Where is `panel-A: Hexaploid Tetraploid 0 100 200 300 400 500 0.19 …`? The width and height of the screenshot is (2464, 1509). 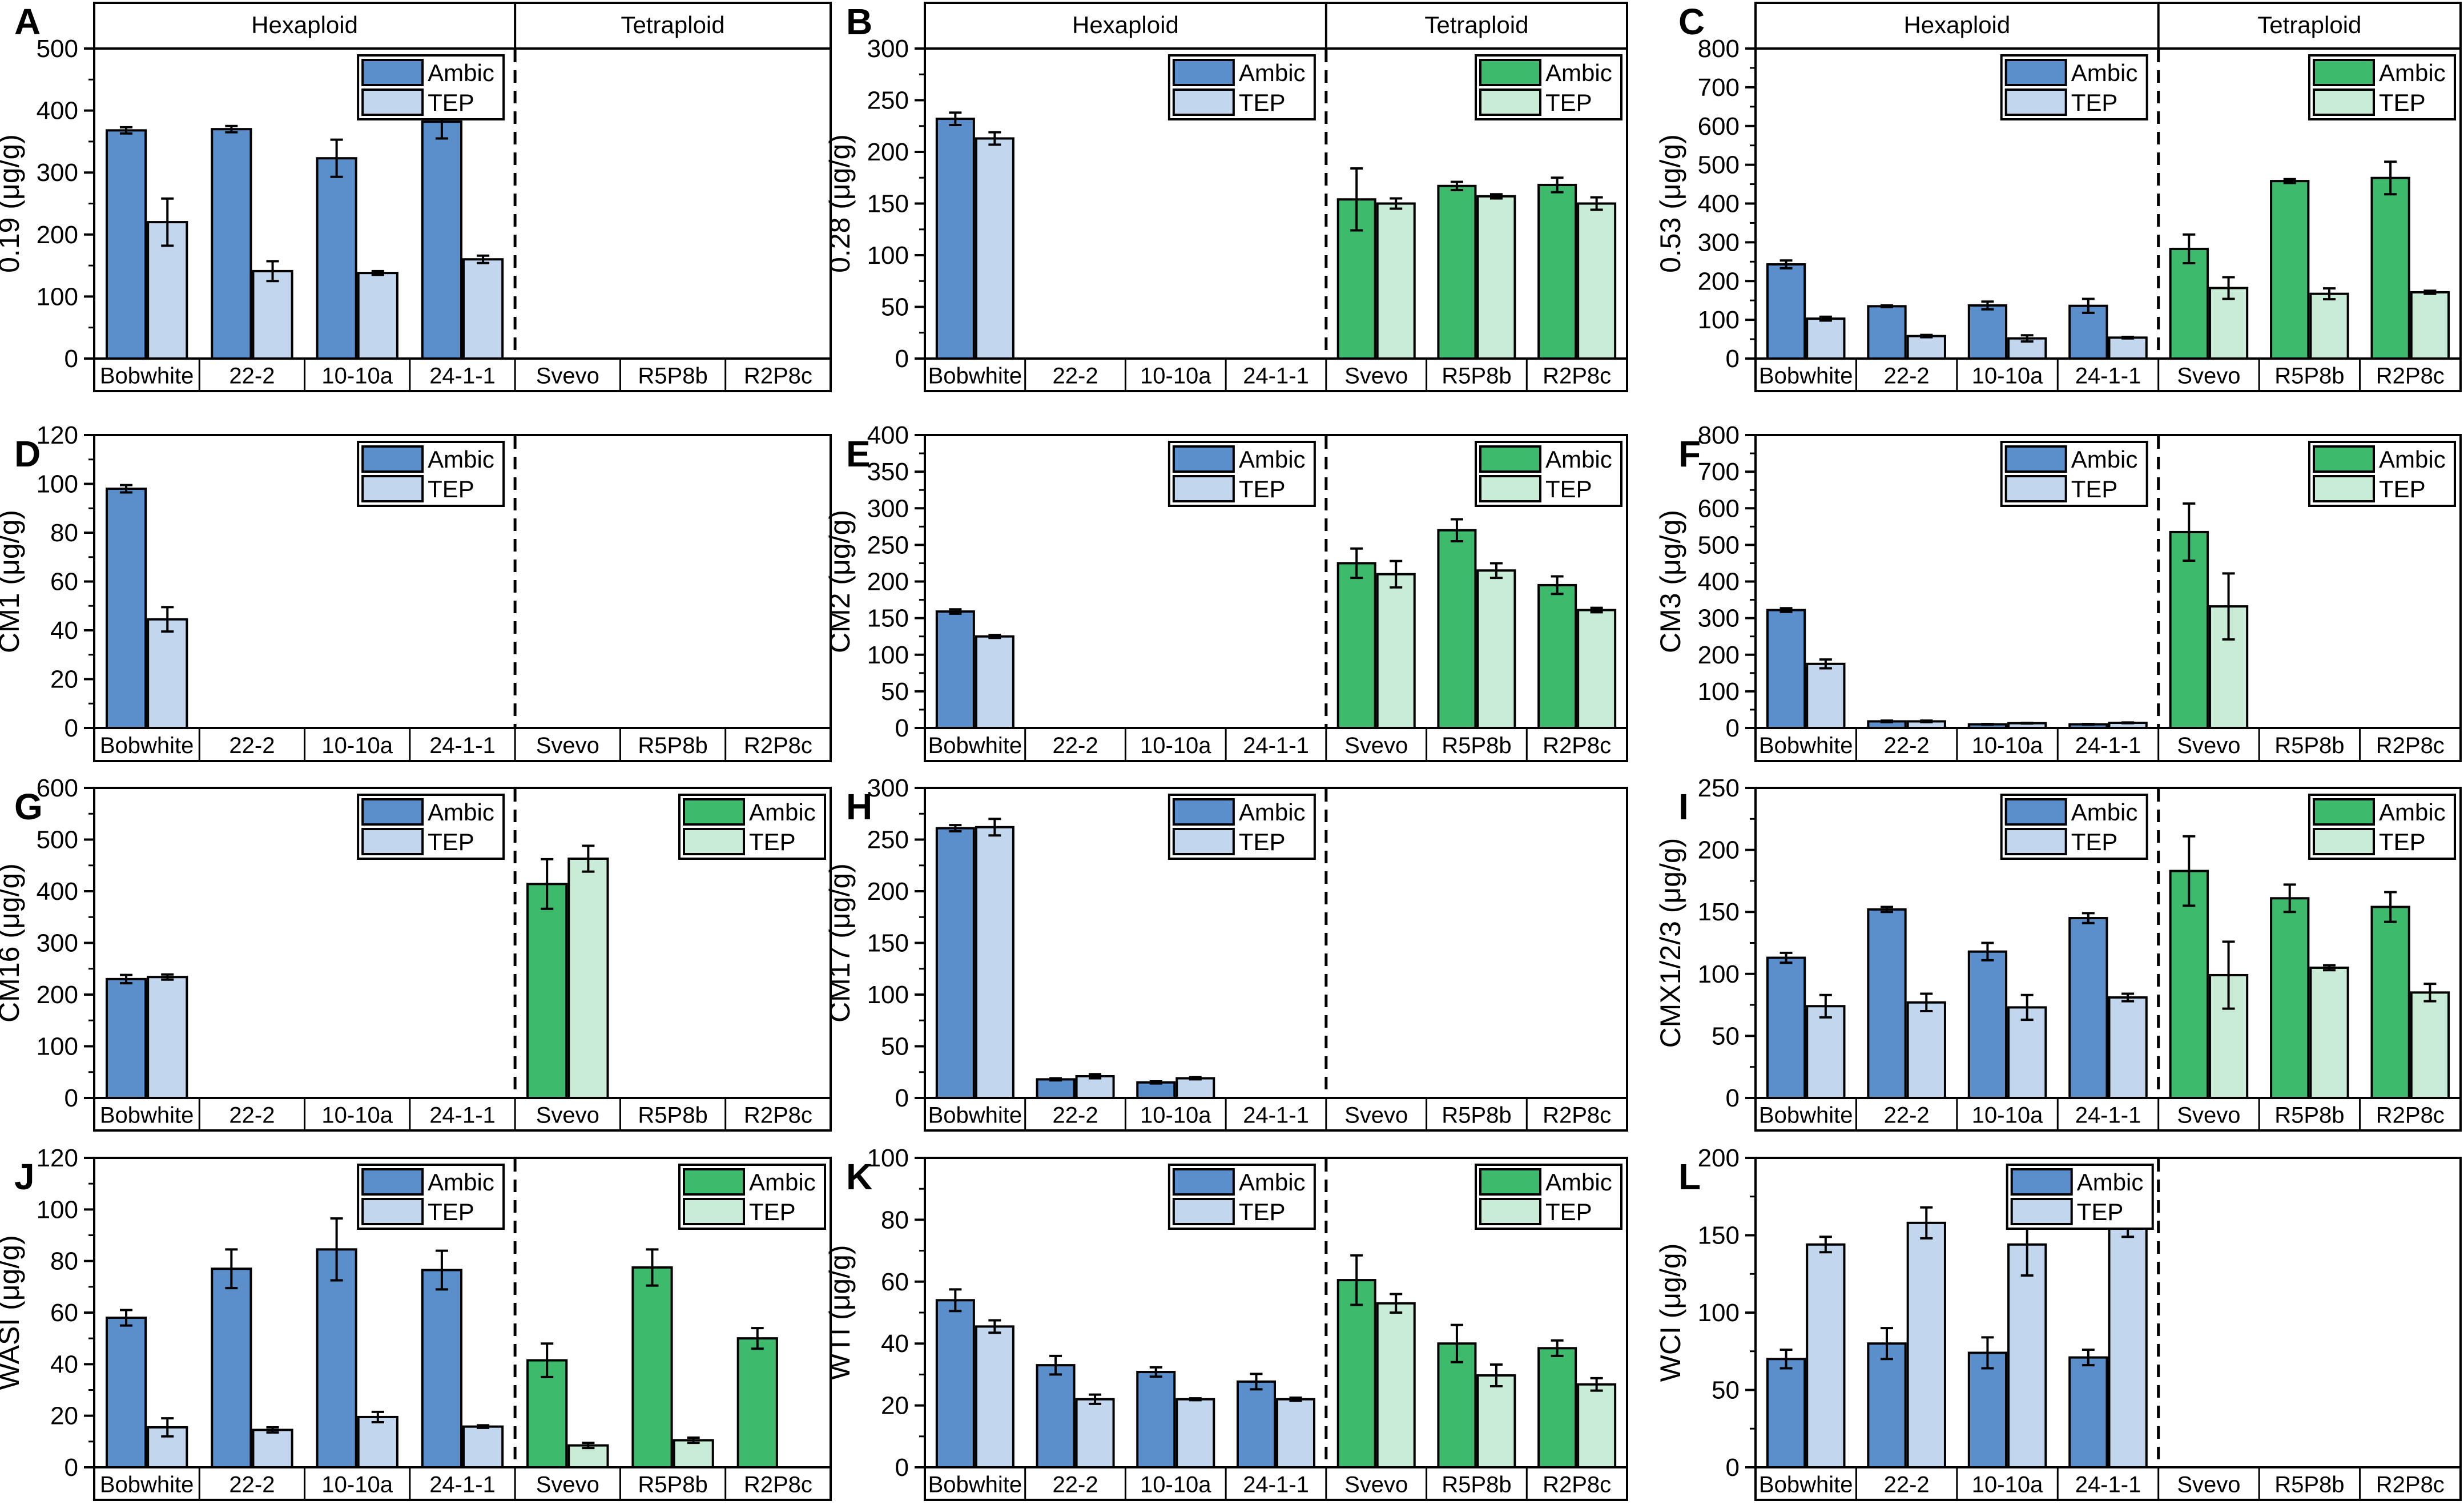
panel-A: Hexaploid Tetraploid 0 100 200 300 400 500 0.19 … is located at coordinates (416, 196).